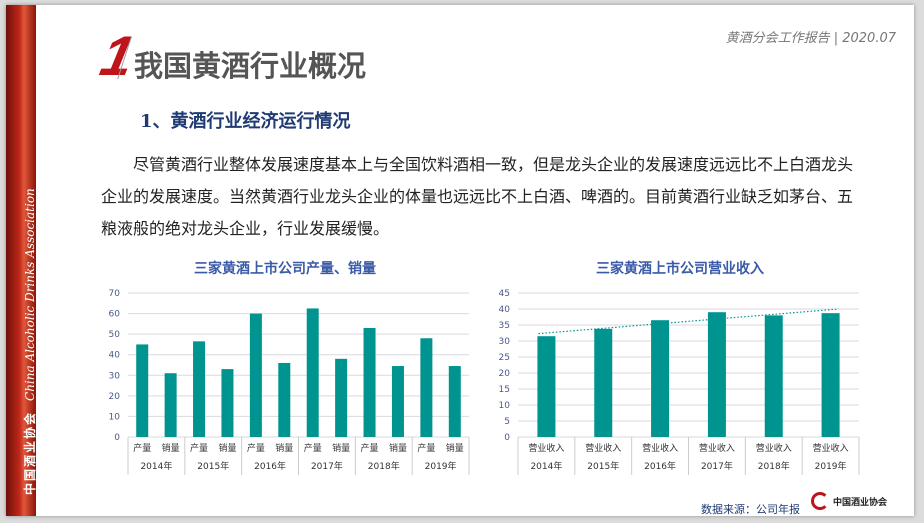 Image resolution: width=924 pixels, height=523 pixels. I want to click on sidebar-org-text: 中国酒业协会 China Alcoholic Drinks Association, so click(29, 341).